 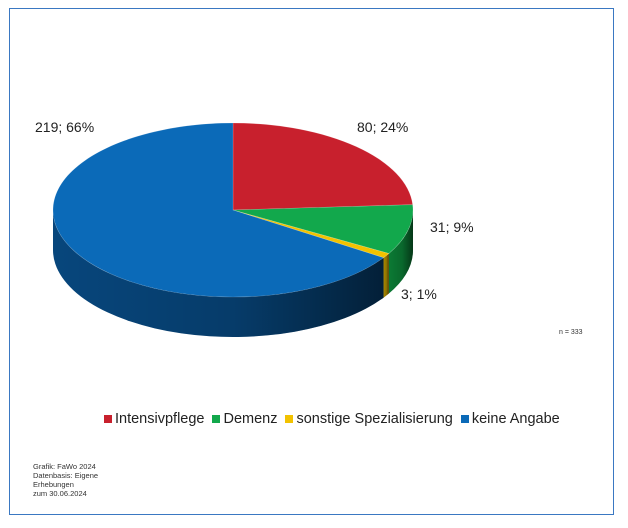 I want to click on data-label-sonstige: 3; 1%, so click(x=419, y=294).